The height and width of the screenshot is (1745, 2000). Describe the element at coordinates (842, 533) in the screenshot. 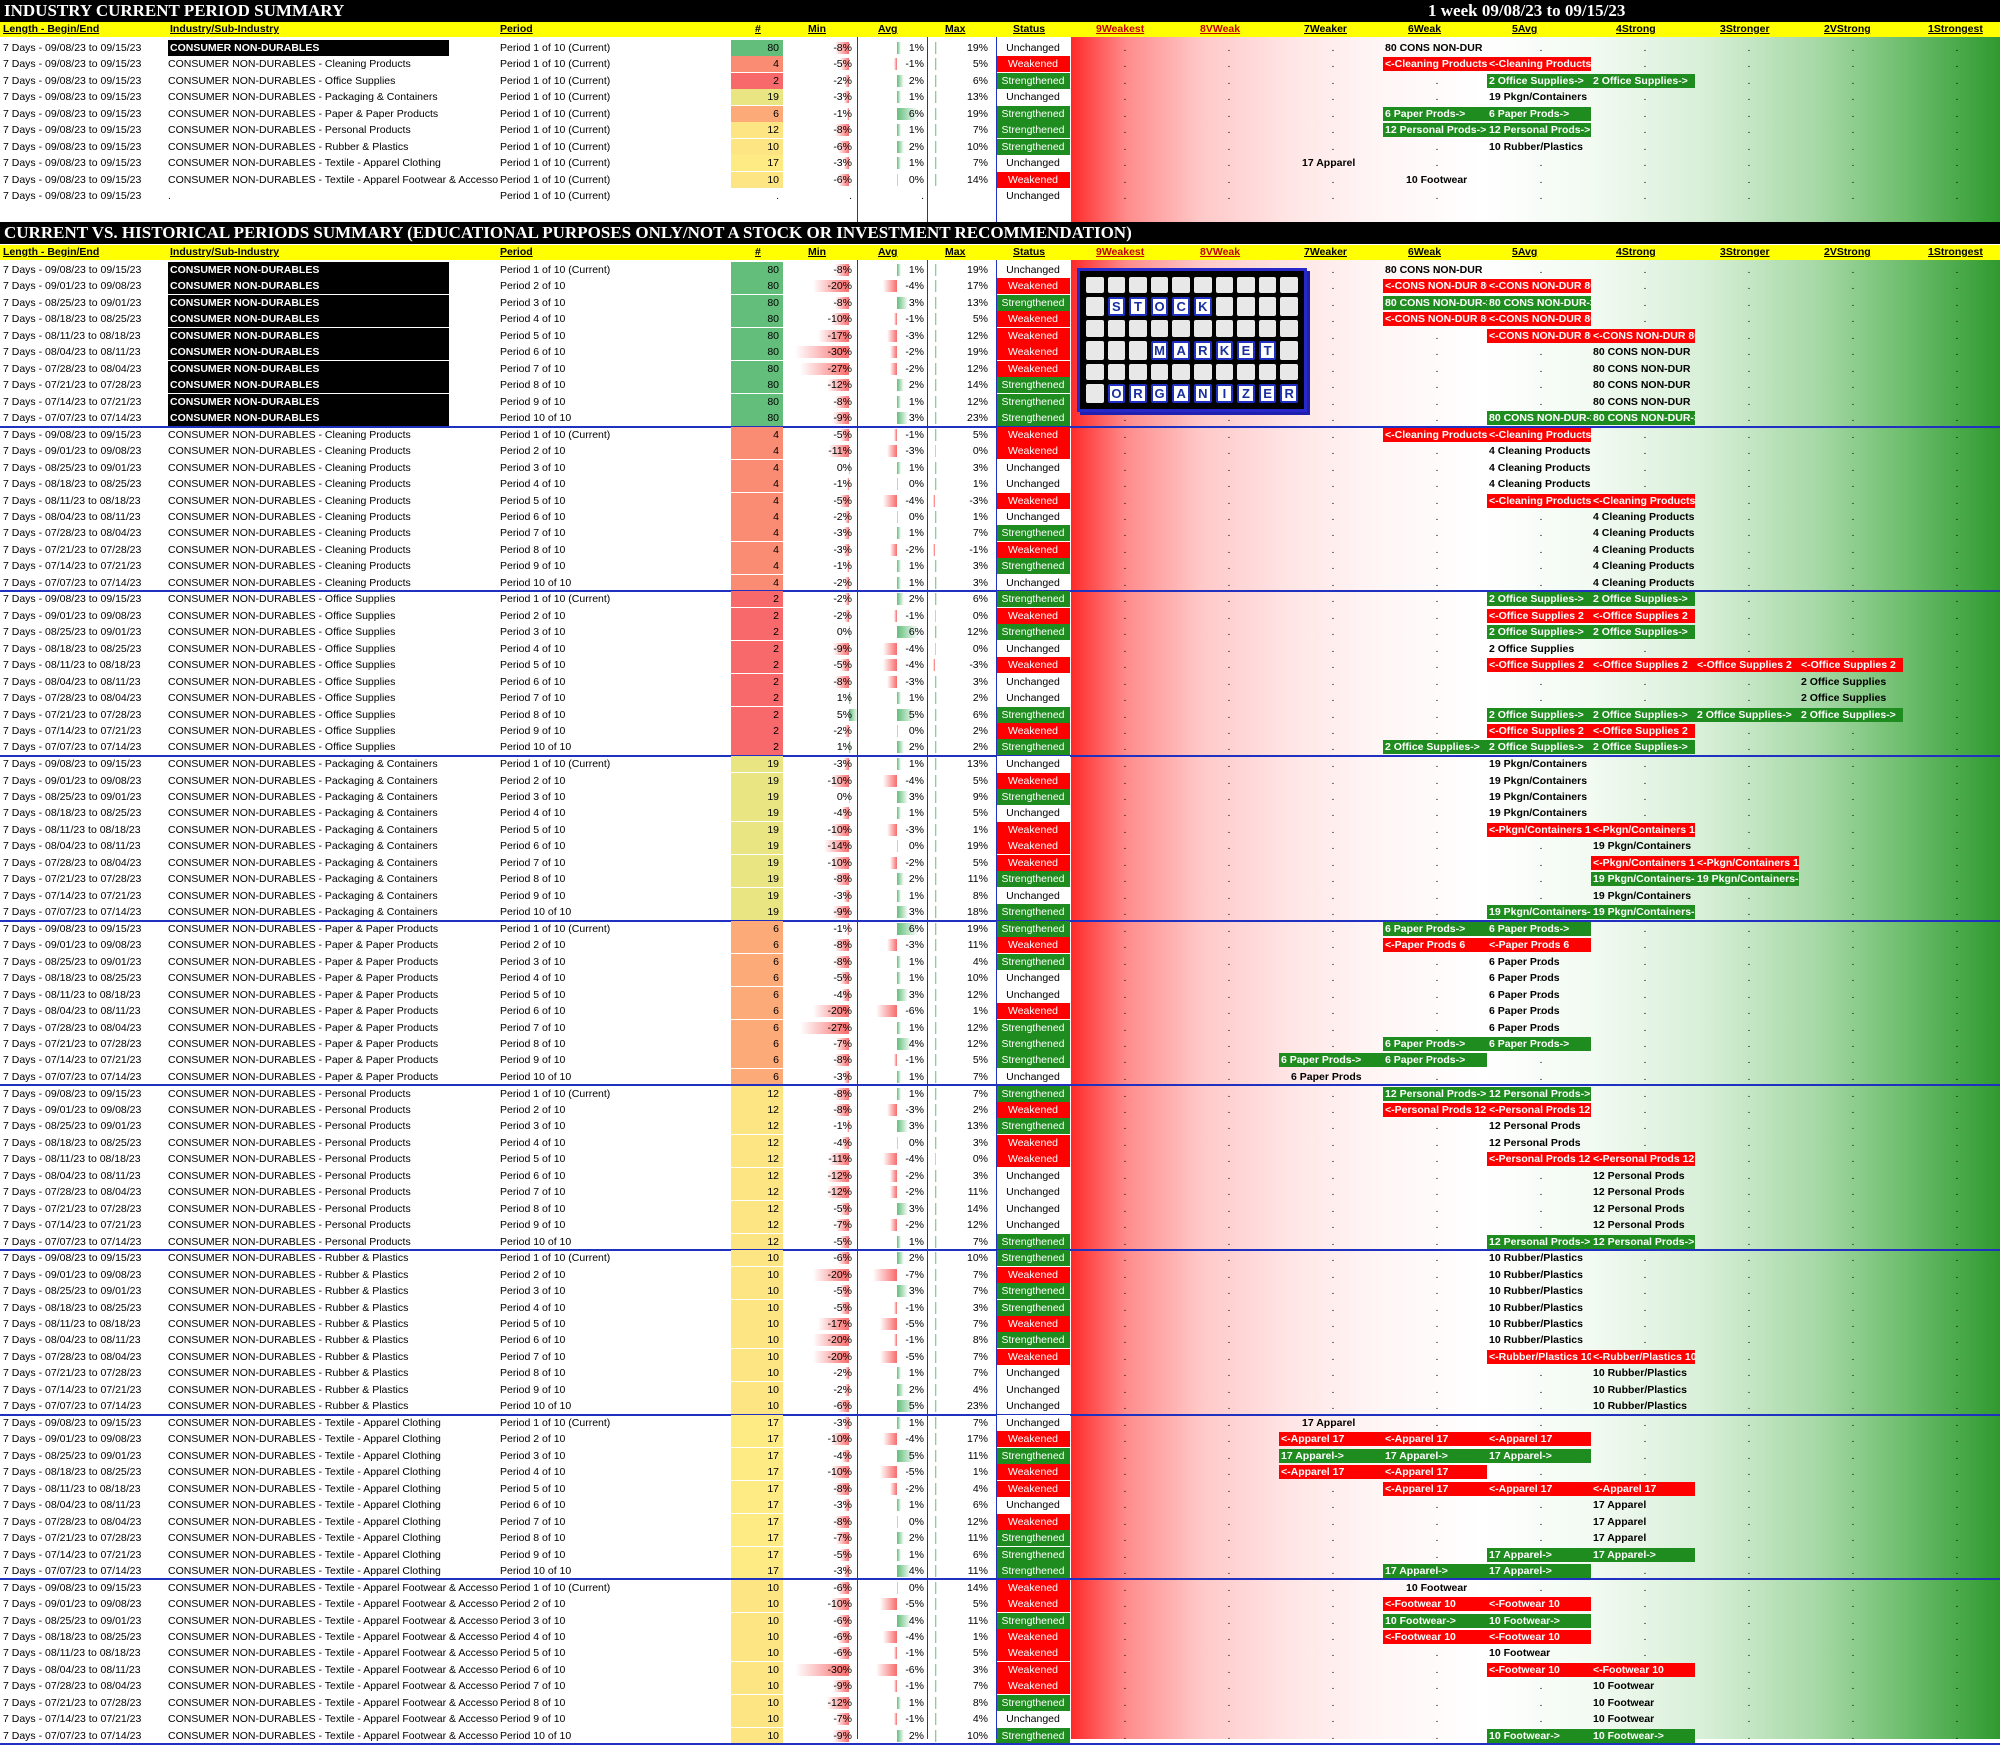

I see `min-cell: -3%` at that location.